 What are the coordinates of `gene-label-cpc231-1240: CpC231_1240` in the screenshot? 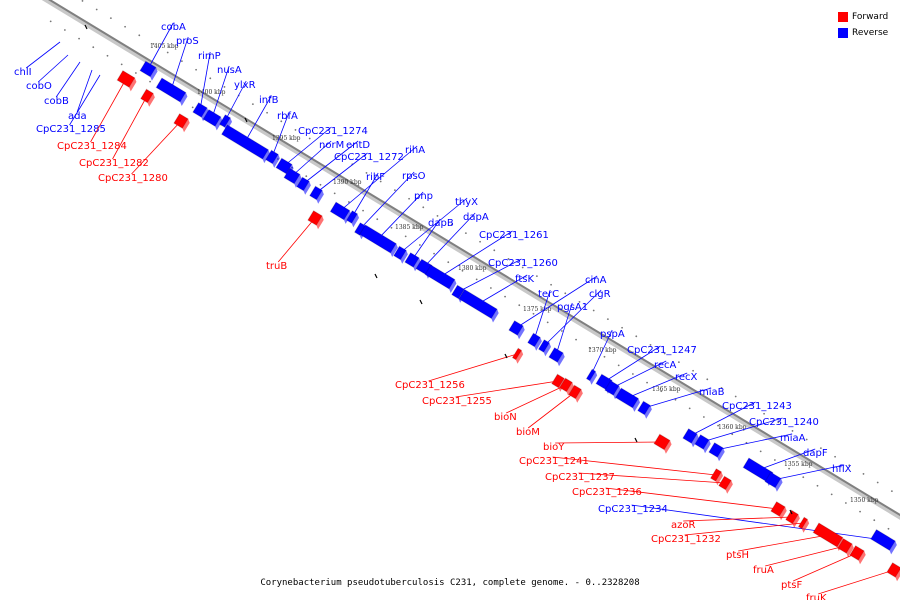 It's located at (784, 422).